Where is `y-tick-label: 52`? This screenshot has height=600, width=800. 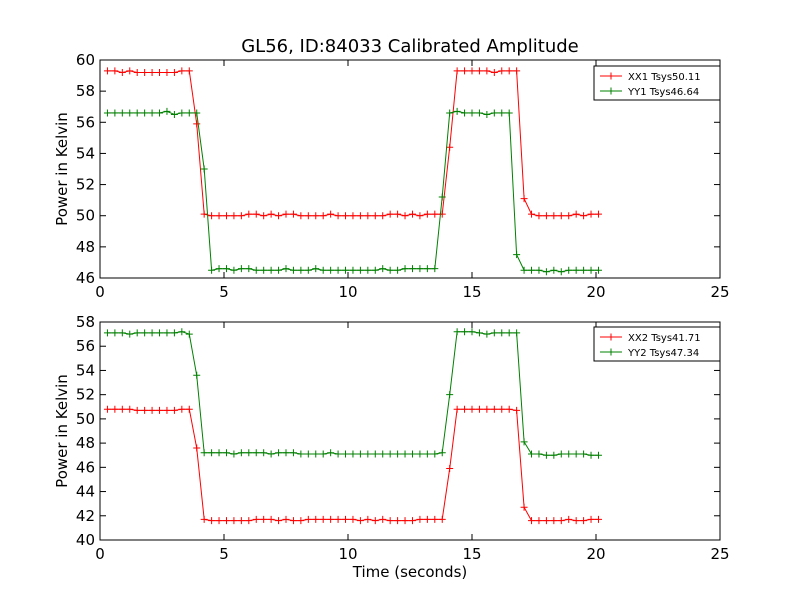
y-tick-label: 52 is located at coordinates (85, 185).